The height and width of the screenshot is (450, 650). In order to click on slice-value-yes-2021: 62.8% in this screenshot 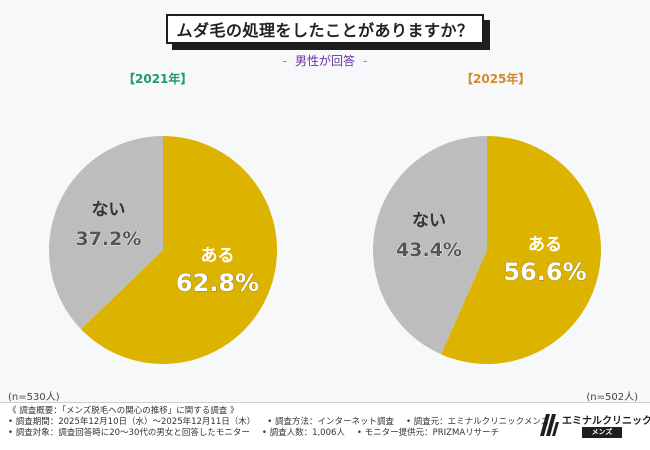, I will do `click(217, 283)`.